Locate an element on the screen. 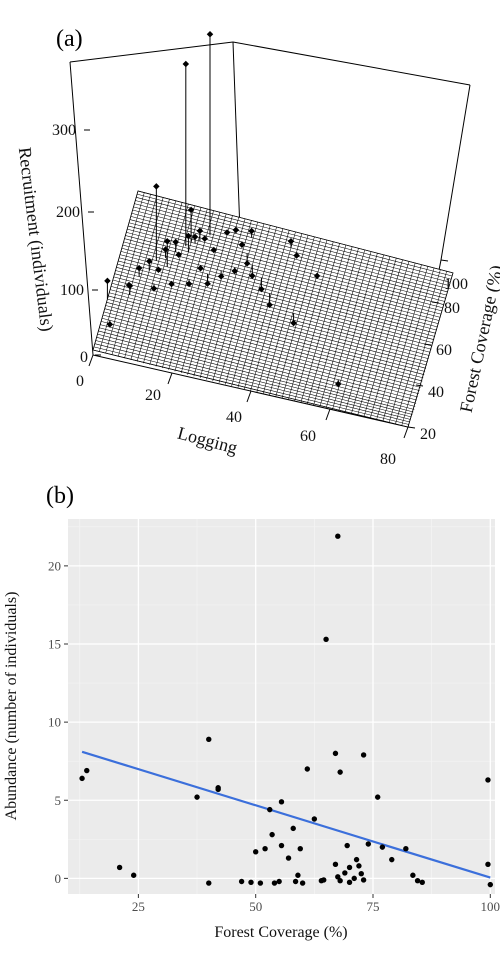  x-axis-title: Logging is located at coordinates (208, 440).